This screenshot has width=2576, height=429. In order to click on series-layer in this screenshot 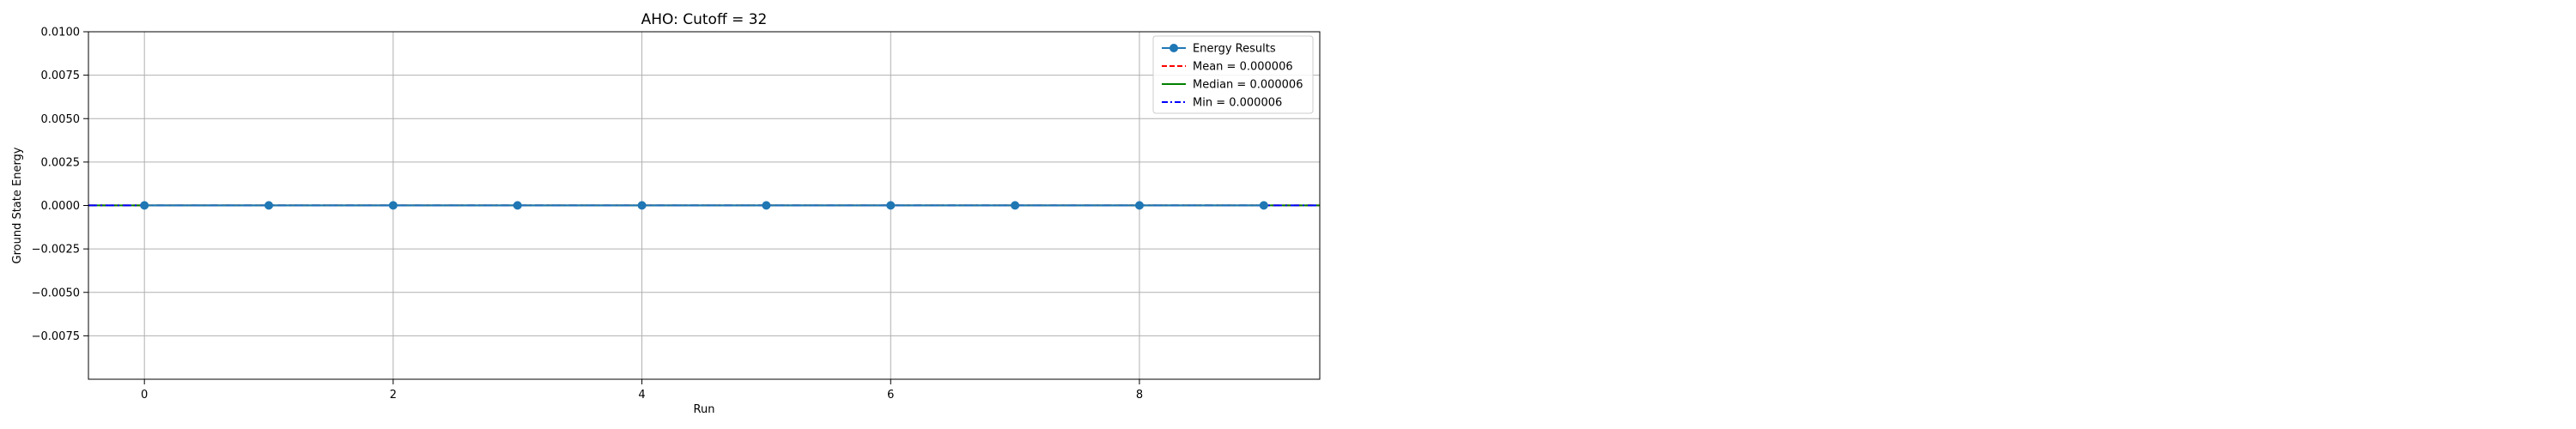, I will do `click(704, 205)`.